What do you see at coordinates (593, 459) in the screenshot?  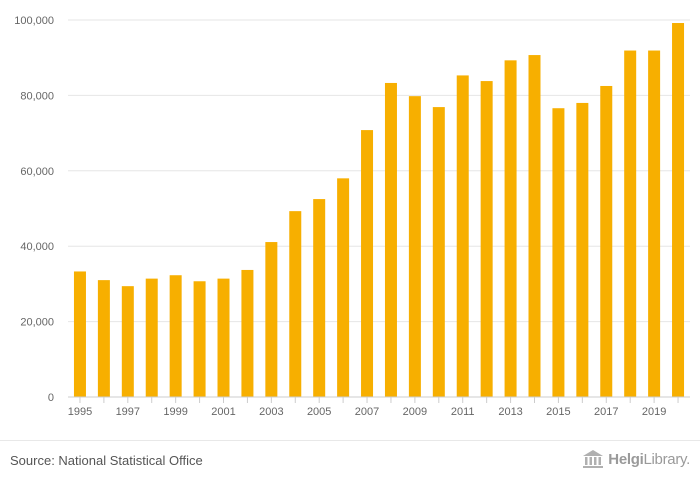 I see `library-building-icon` at bounding box center [593, 459].